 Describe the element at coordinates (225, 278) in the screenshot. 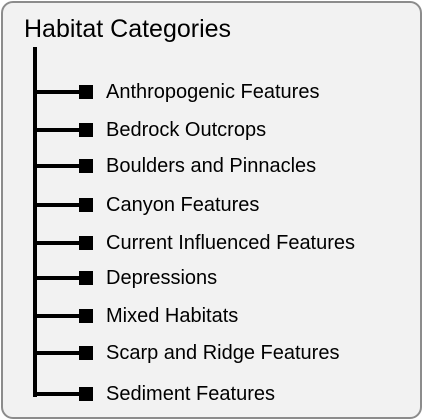

I see `tree-item-depressions: Depressions` at that location.